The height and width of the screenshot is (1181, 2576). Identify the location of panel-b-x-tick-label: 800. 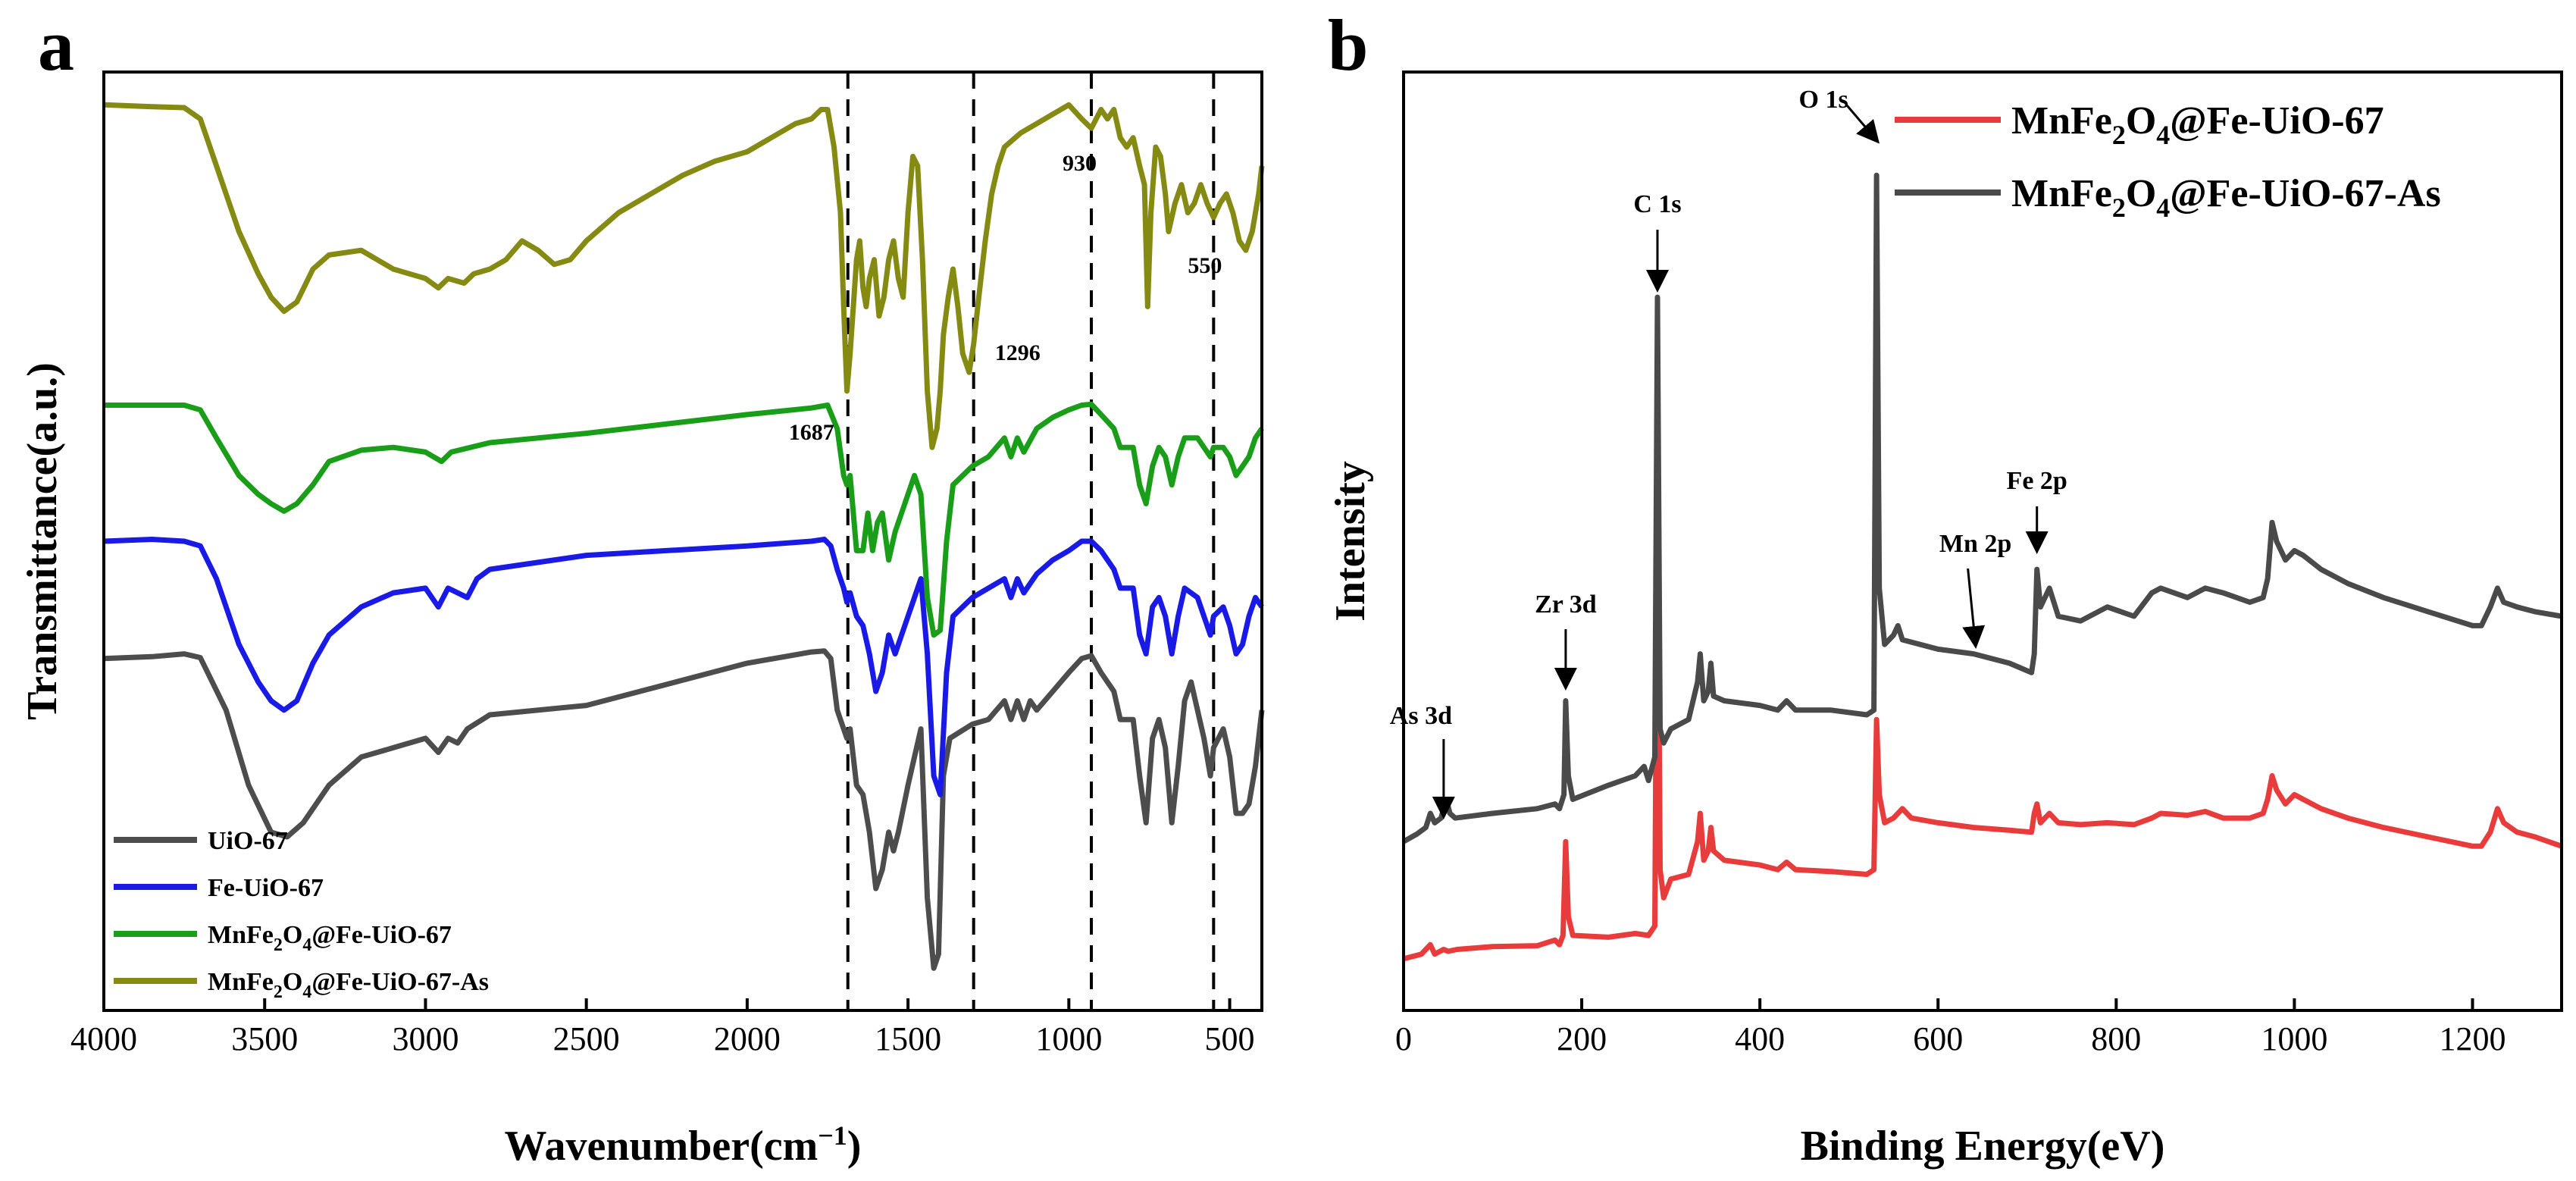
(2116, 1038).